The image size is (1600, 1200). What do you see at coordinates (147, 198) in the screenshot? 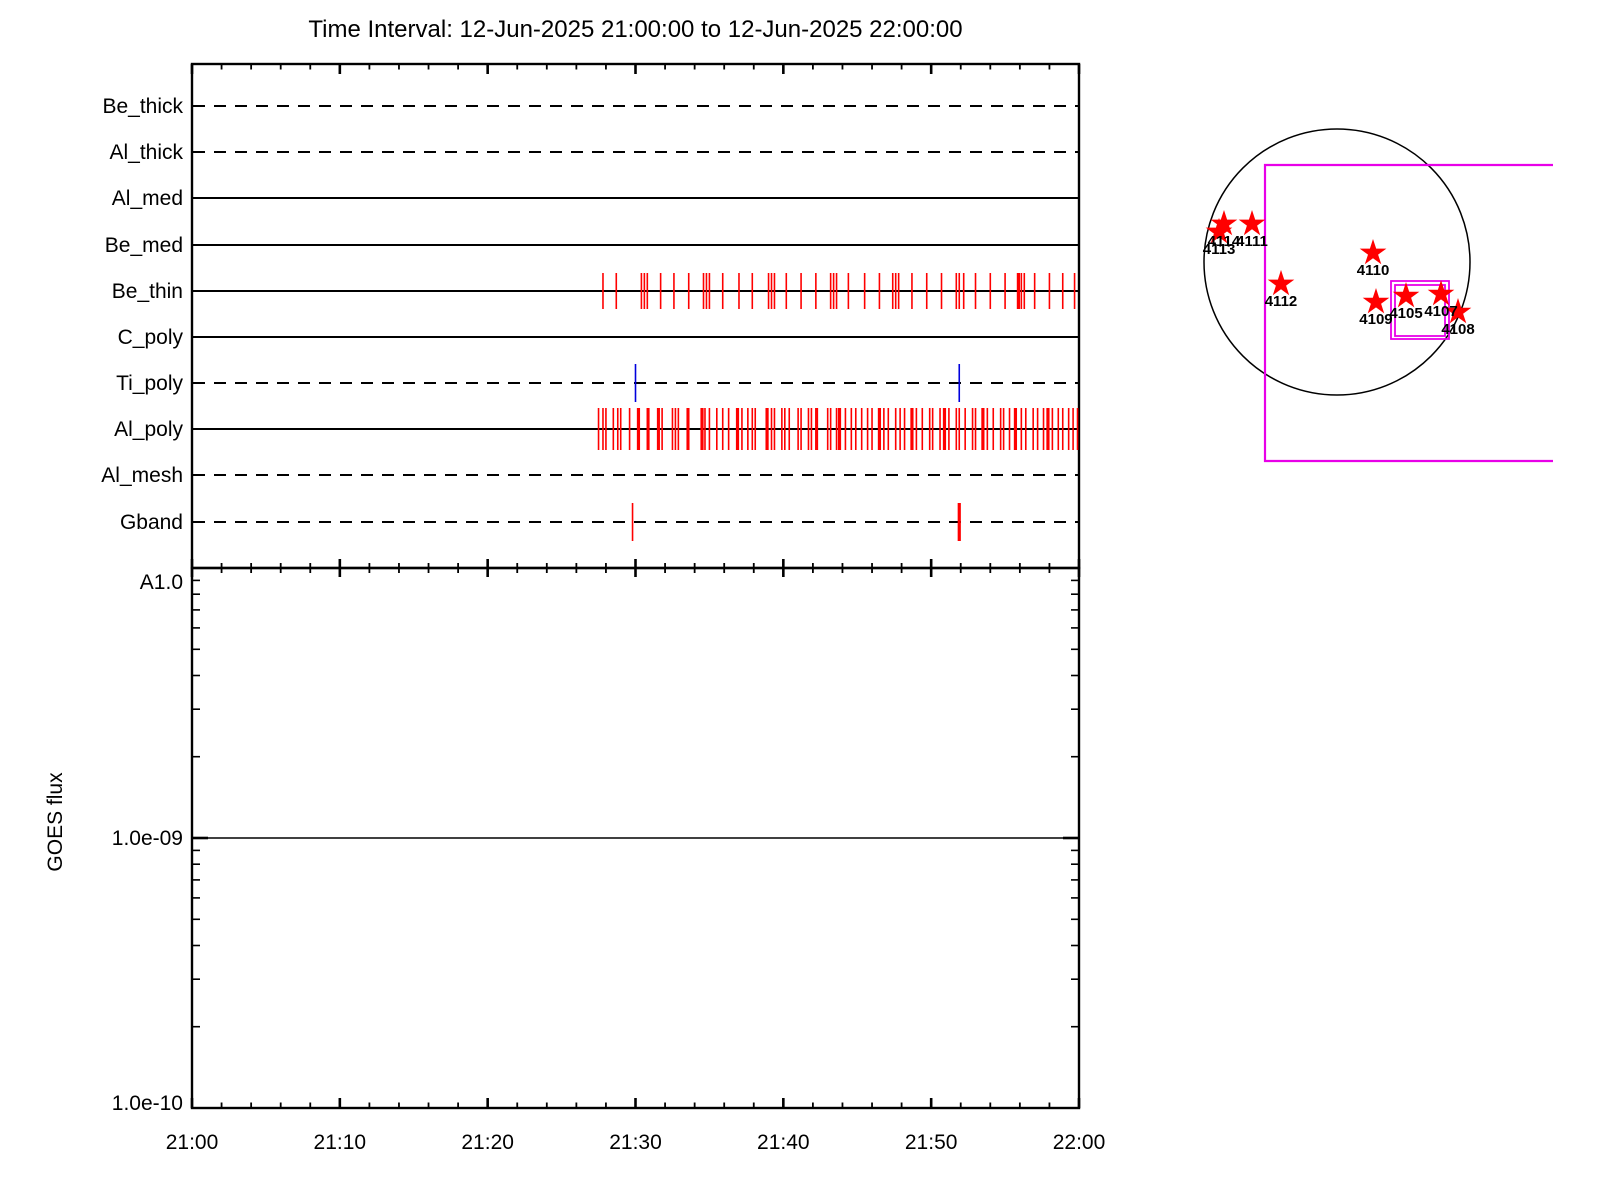
I see `row-label-Al_med: Al_med` at bounding box center [147, 198].